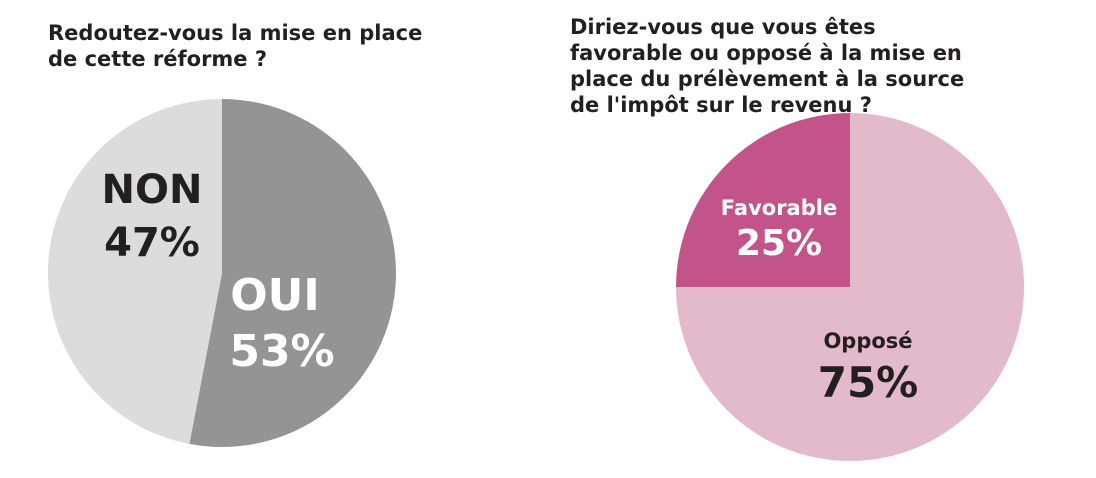  I want to click on pie-2-value-oppose: 75%, so click(868, 382).